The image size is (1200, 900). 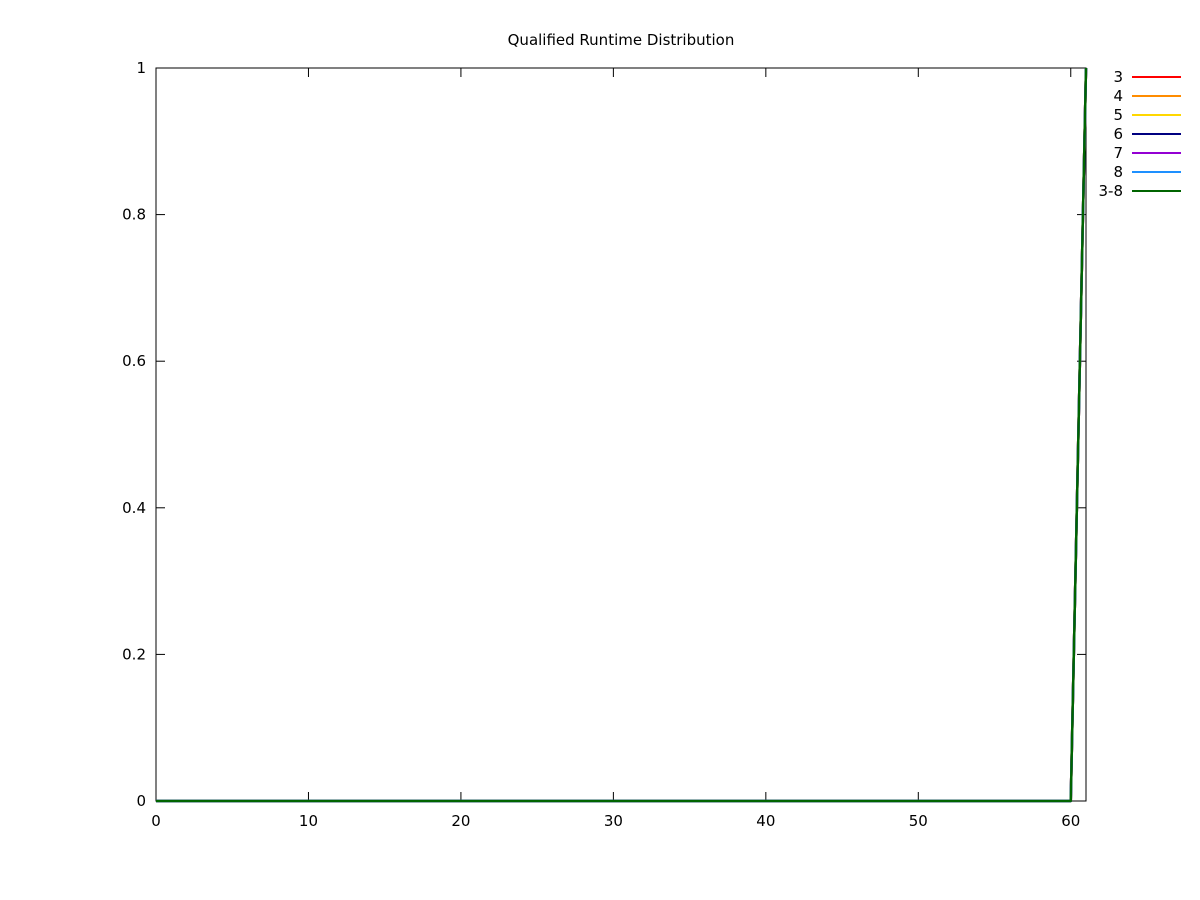 What do you see at coordinates (918, 821) in the screenshot?
I see `x-tick-label: 50` at bounding box center [918, 821].